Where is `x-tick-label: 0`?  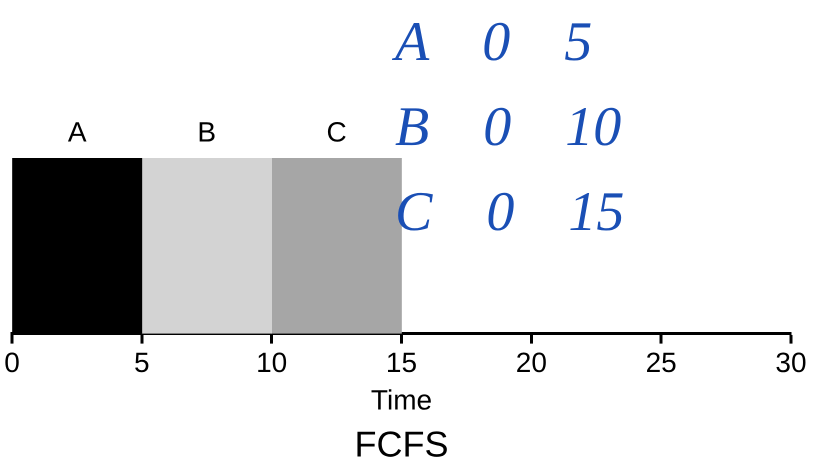
x-tick-label: 0 is located at coordinates (12, 362).